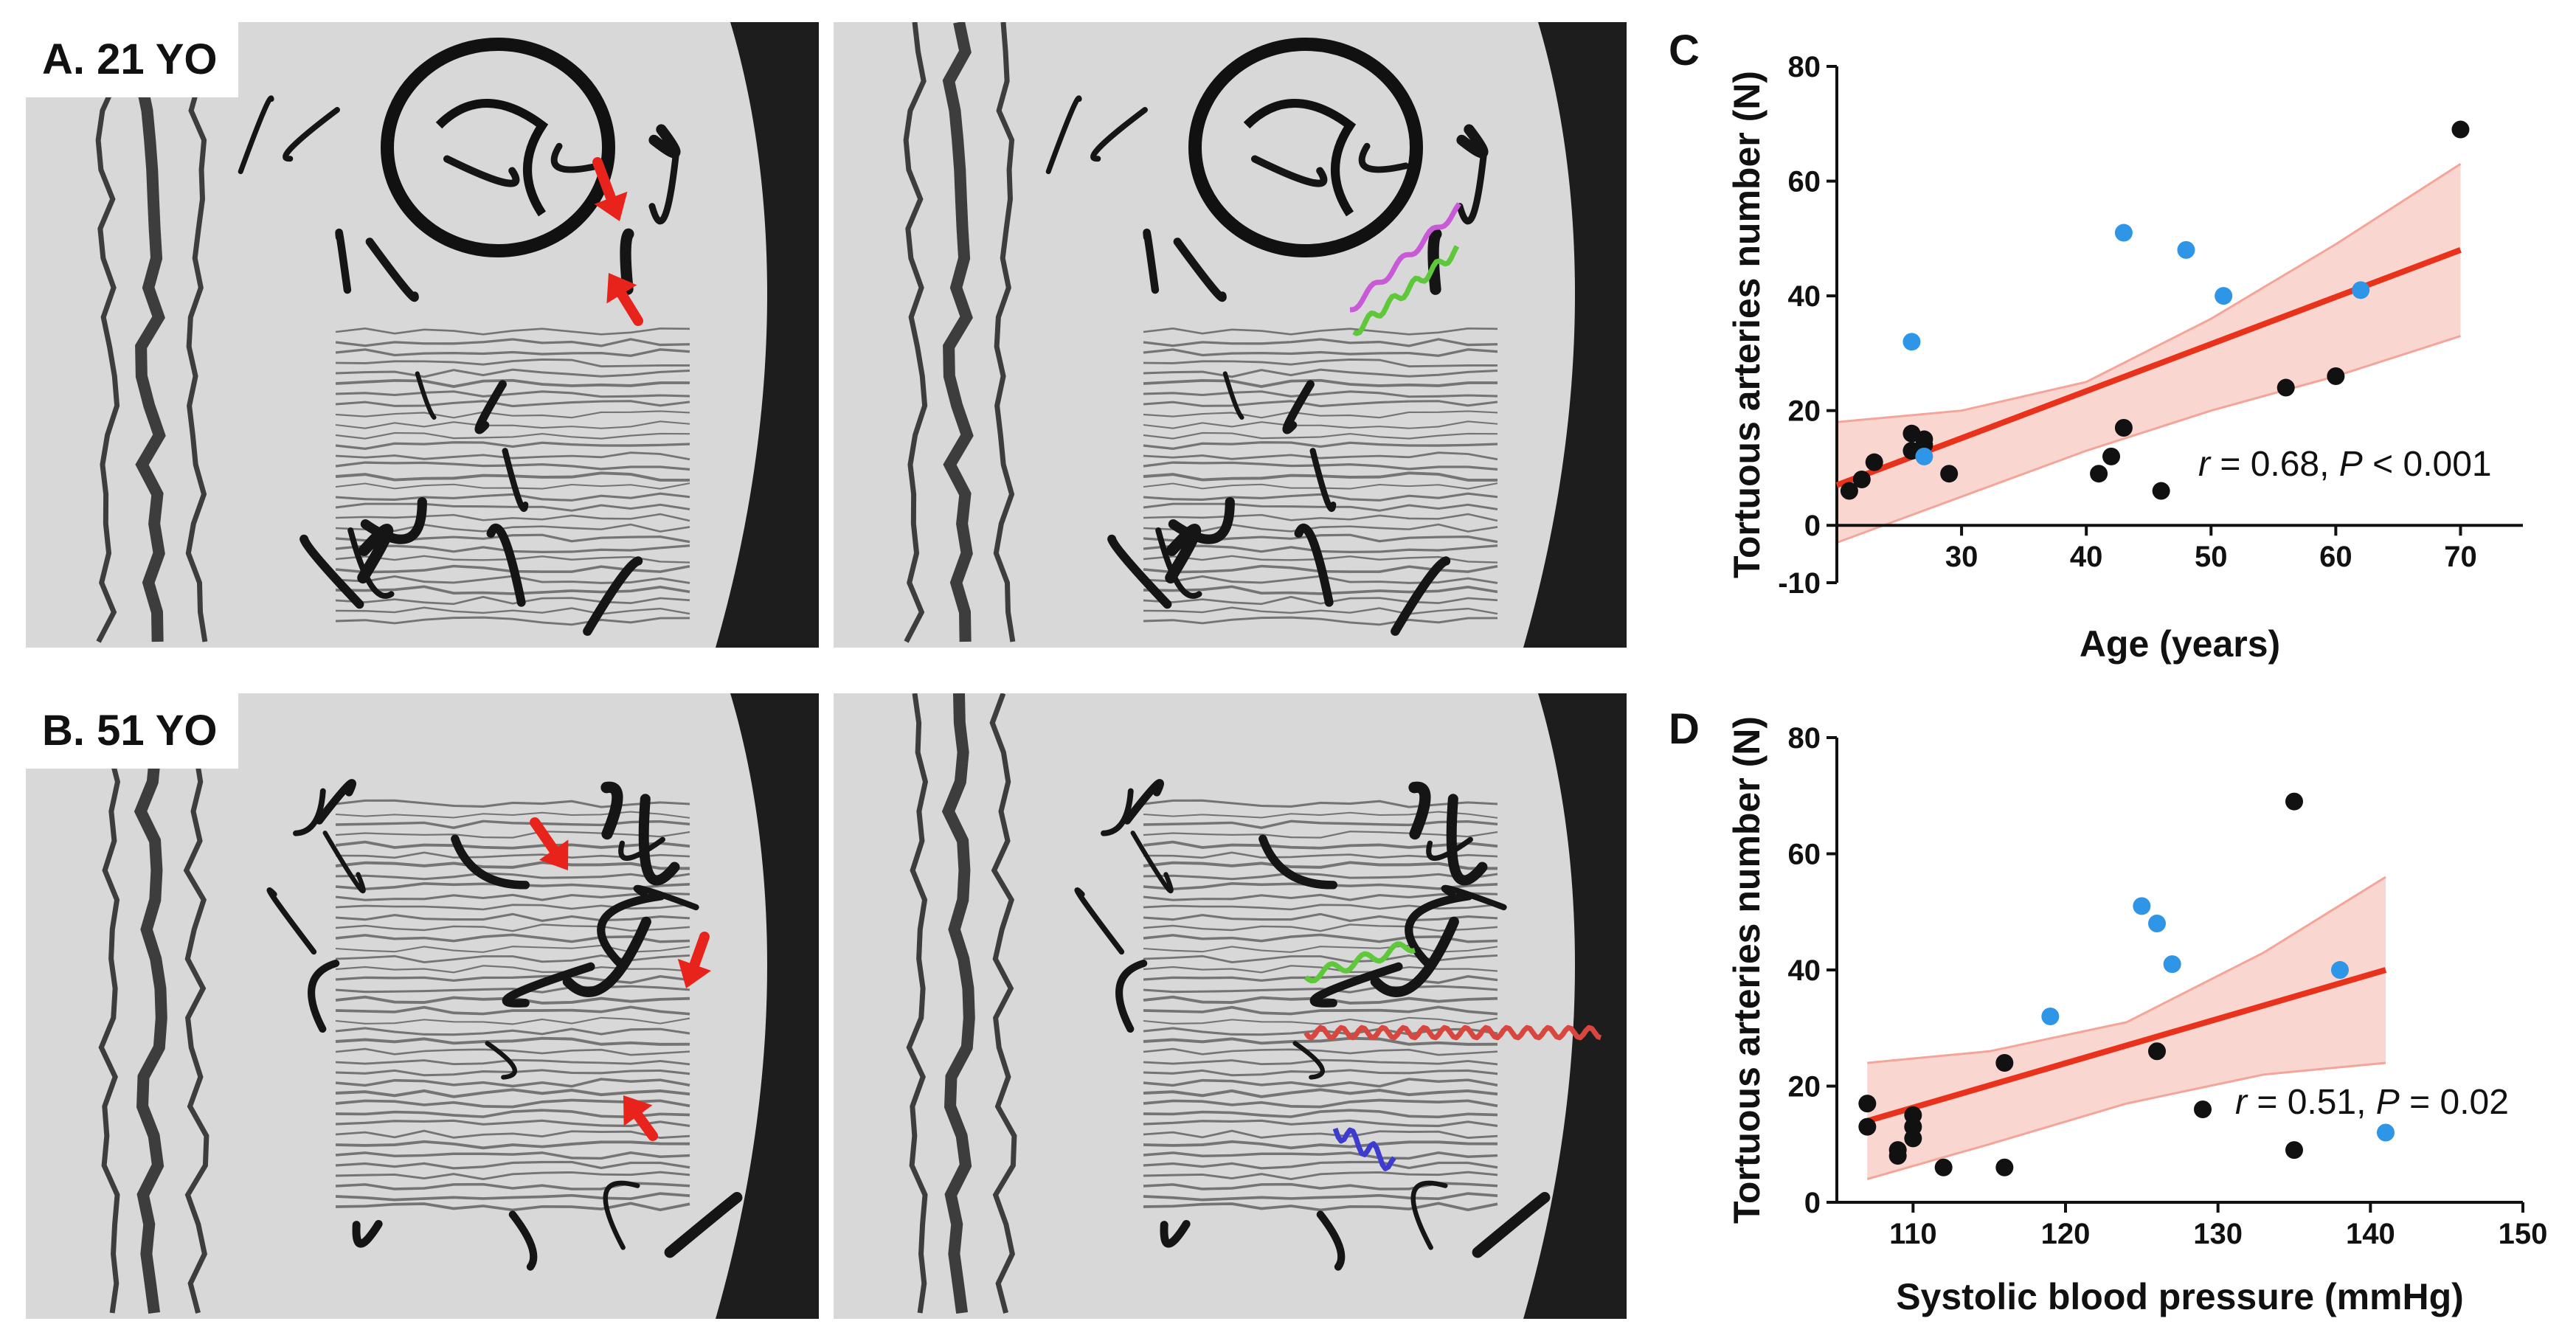 The width and height of the screenshot is (2576, 1324). What do you see at coordinates (1800, 583) in the screenshot?
I see `y-tick-label: -10` at bounding box center [1800, 583].